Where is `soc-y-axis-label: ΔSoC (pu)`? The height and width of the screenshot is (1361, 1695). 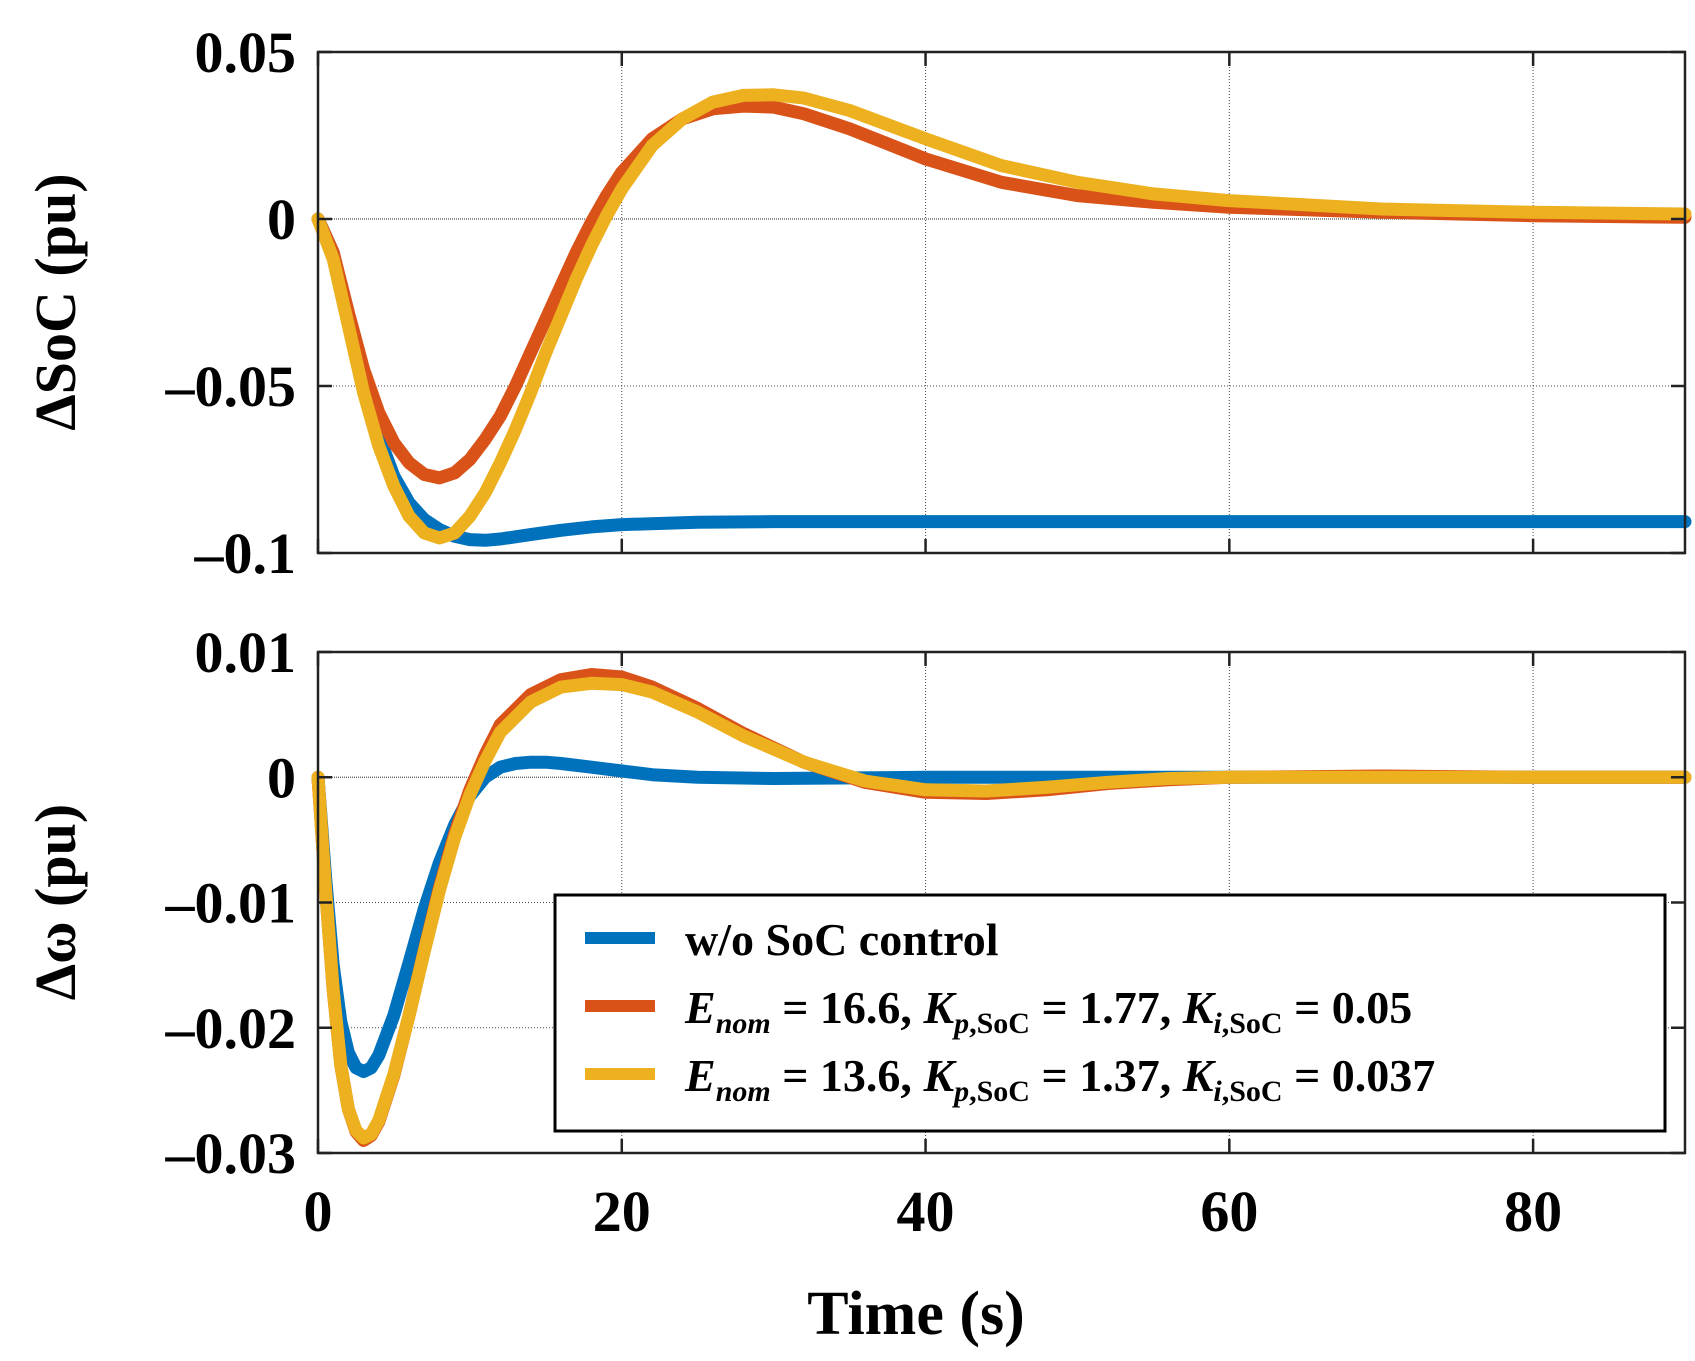
soc-y-axis-label: ΔSoC (pu) is located at coordinates (55, 301).